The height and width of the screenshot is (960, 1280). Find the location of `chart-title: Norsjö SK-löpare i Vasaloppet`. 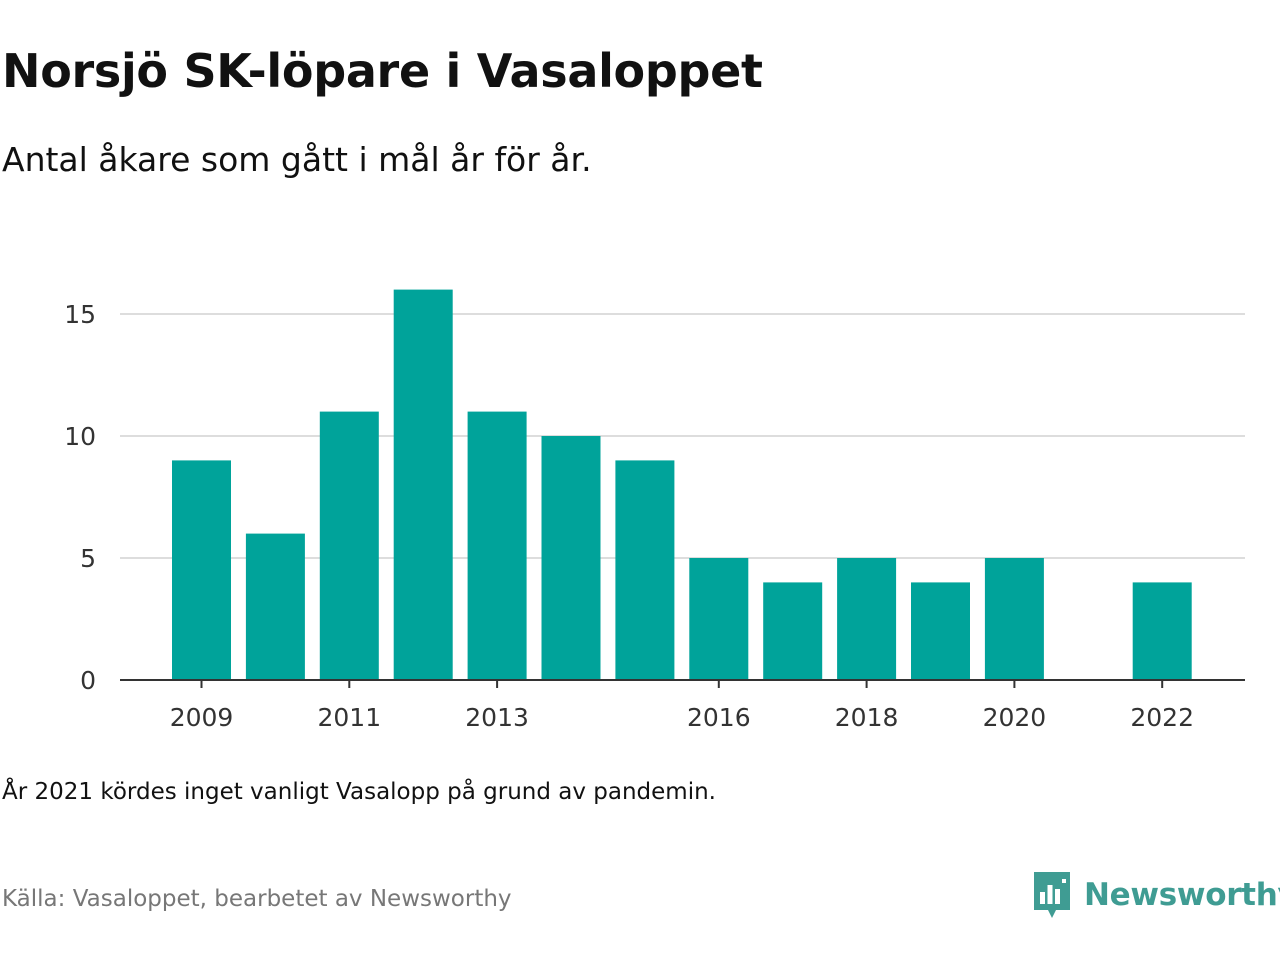

chart-title: Norsjö SK-löpare i Vasaloppet is located at coordinates (382, 71).